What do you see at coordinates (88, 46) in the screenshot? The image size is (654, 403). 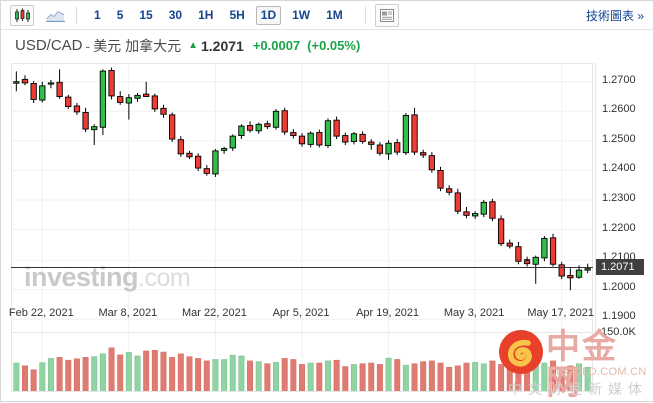 I see `quote-dash: -` at bounding box center [88, 46].